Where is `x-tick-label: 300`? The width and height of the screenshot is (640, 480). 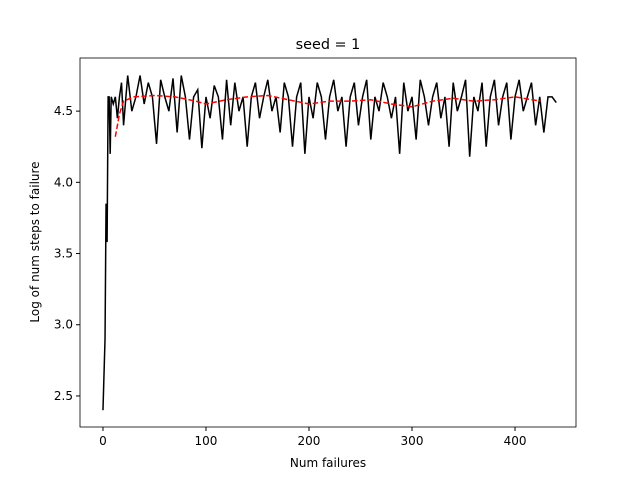
x-tick-label: 300 is located at coordinates (412, 441).